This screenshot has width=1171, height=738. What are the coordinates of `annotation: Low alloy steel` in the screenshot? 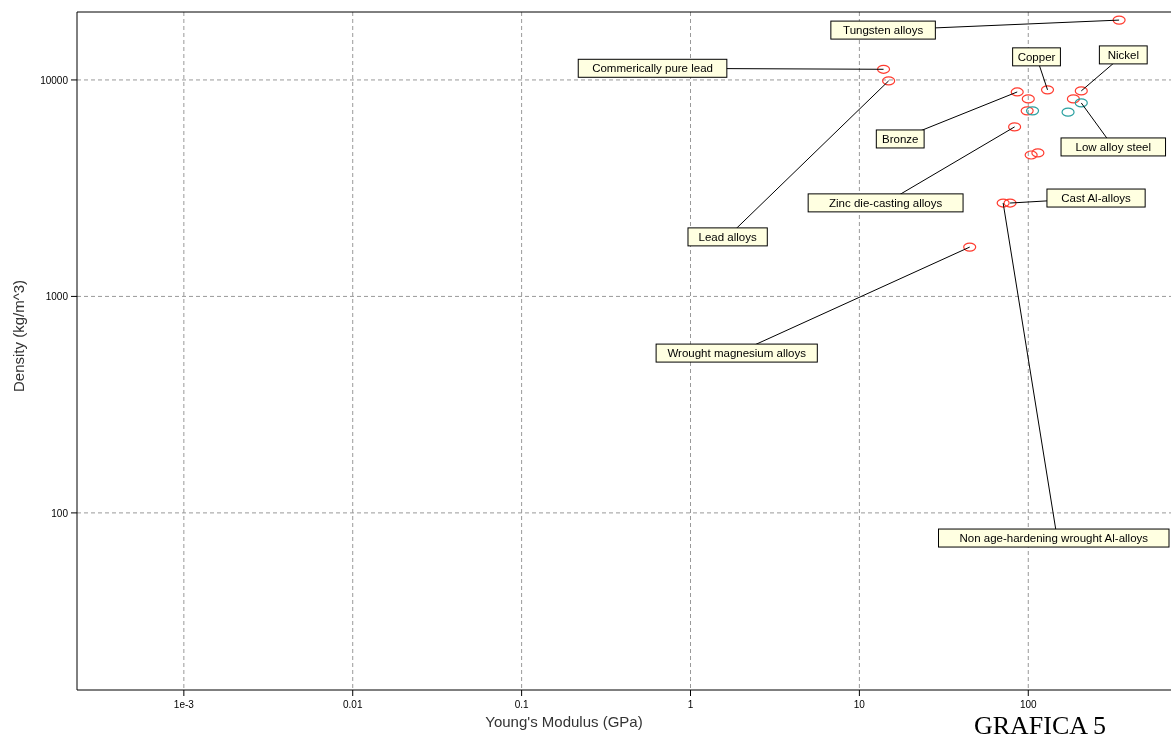 It's located at (1113, 146).